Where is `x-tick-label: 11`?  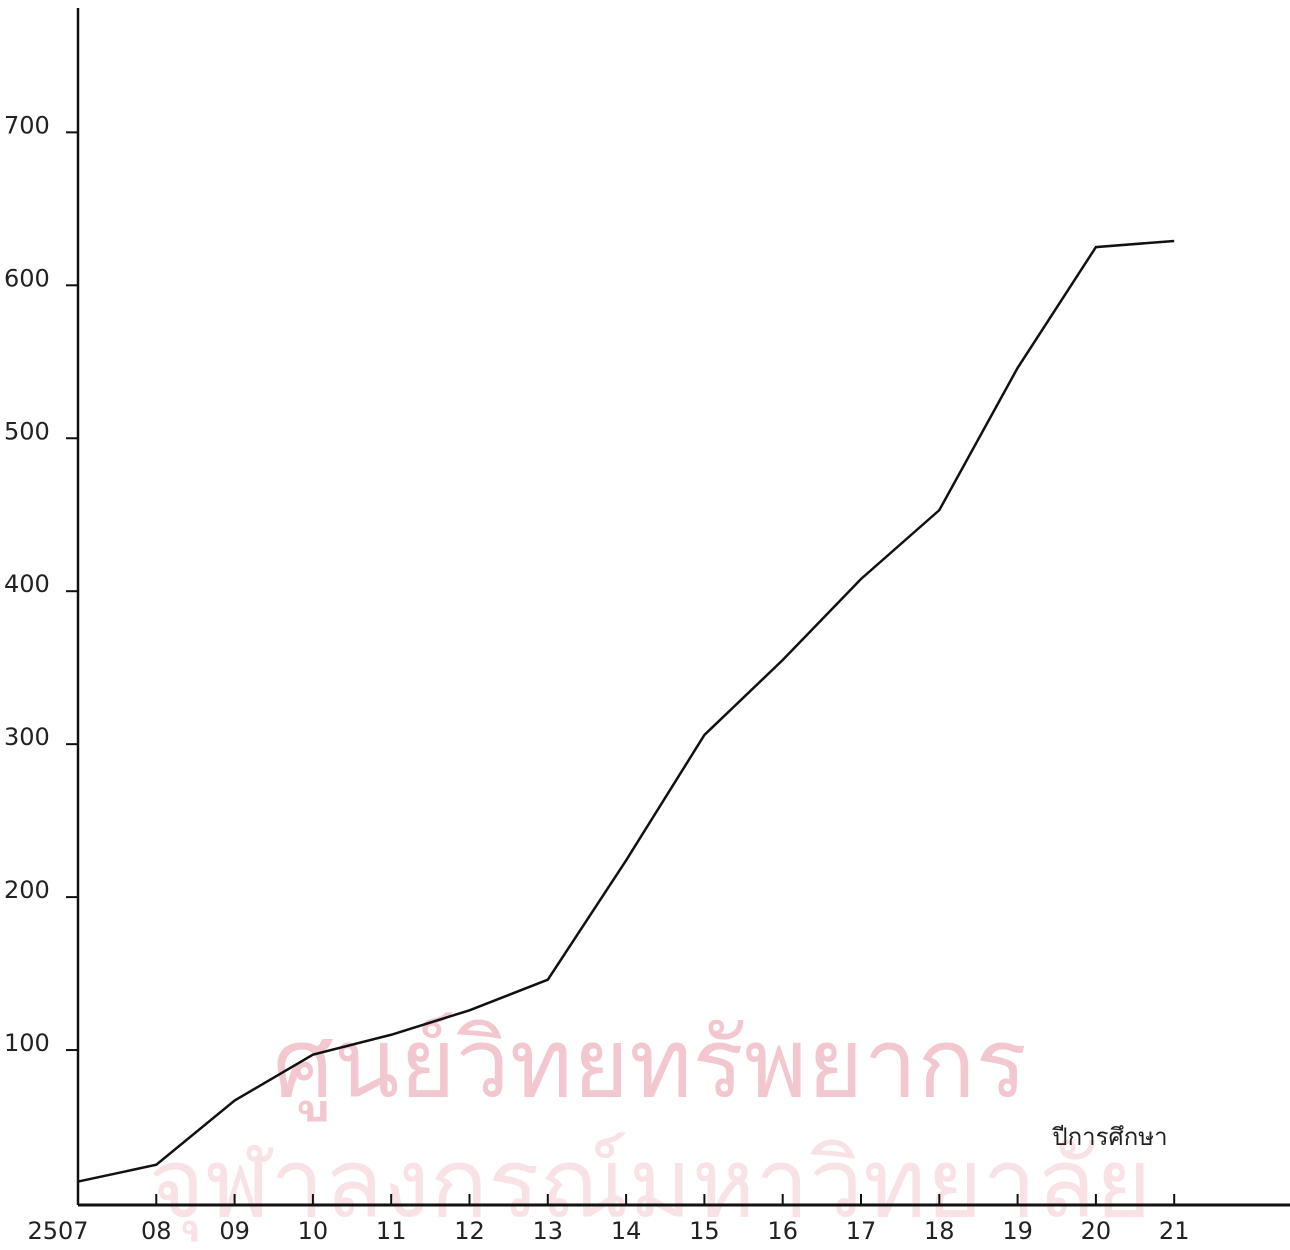 x-tick-label: 11 is located at coordinates (391, 1231).